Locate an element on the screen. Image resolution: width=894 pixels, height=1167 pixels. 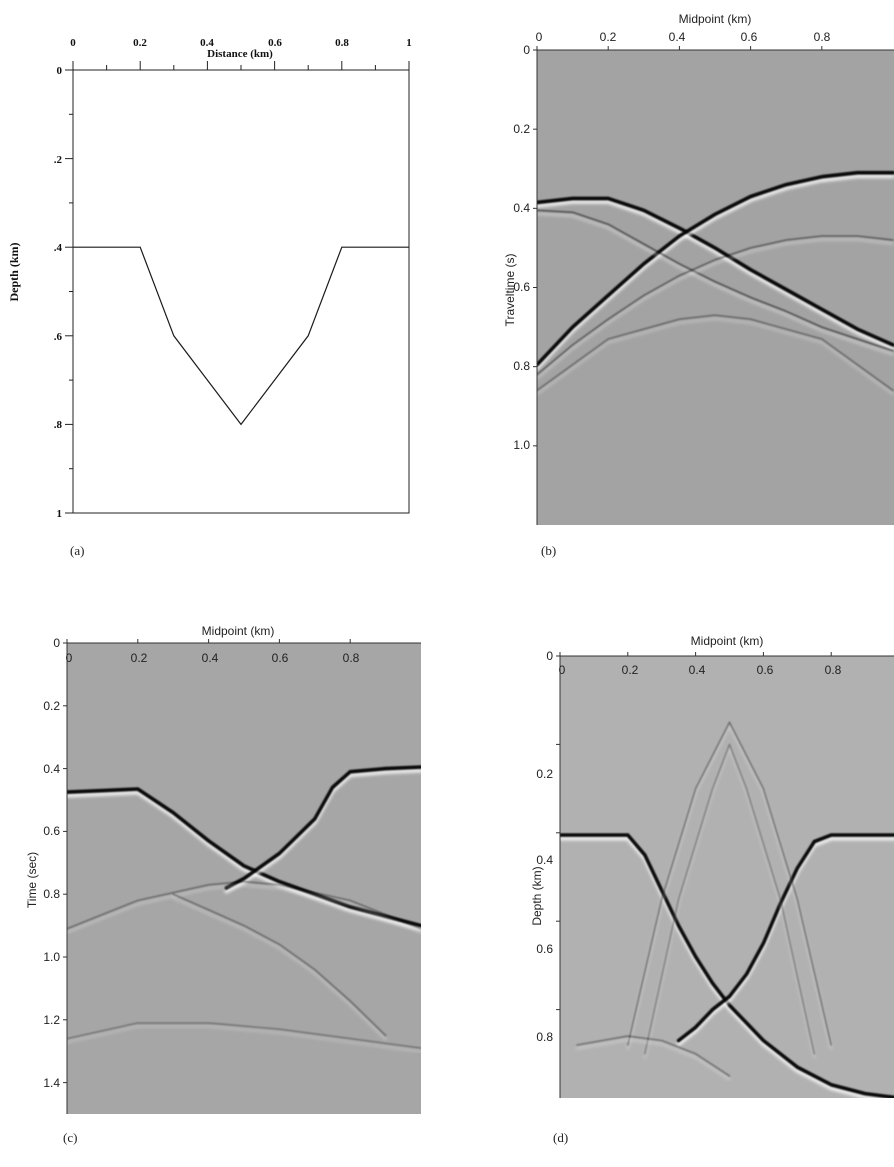
panel-d-tag: (d) is located at coordinates (560, 1137).